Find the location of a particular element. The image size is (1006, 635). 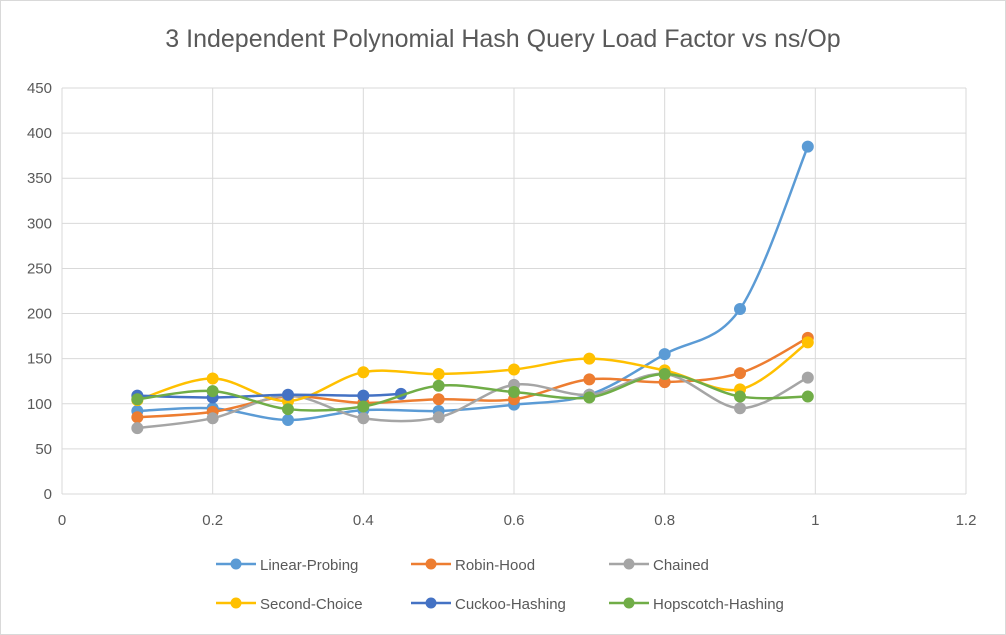

legend-marker-hopscotch-hashing is located at coordinates (629, 603).